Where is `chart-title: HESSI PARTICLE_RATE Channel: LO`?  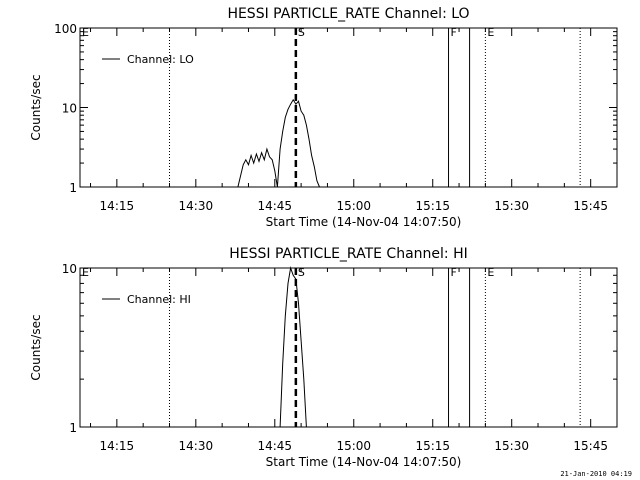
chart-title: HESSI PARTICLE_RATE Channel: LO is located at coordinates (348, 14).